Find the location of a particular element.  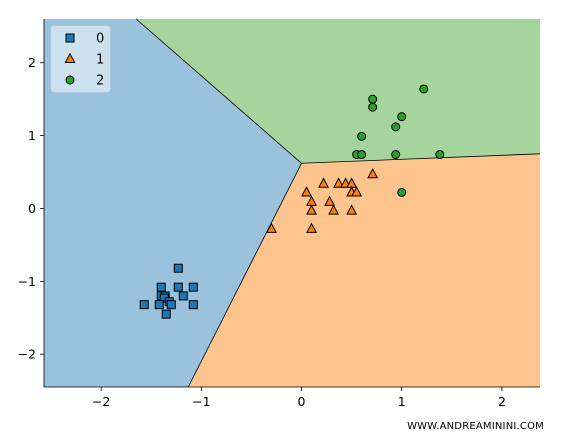

square-marker is located at coordinates (70, 38).